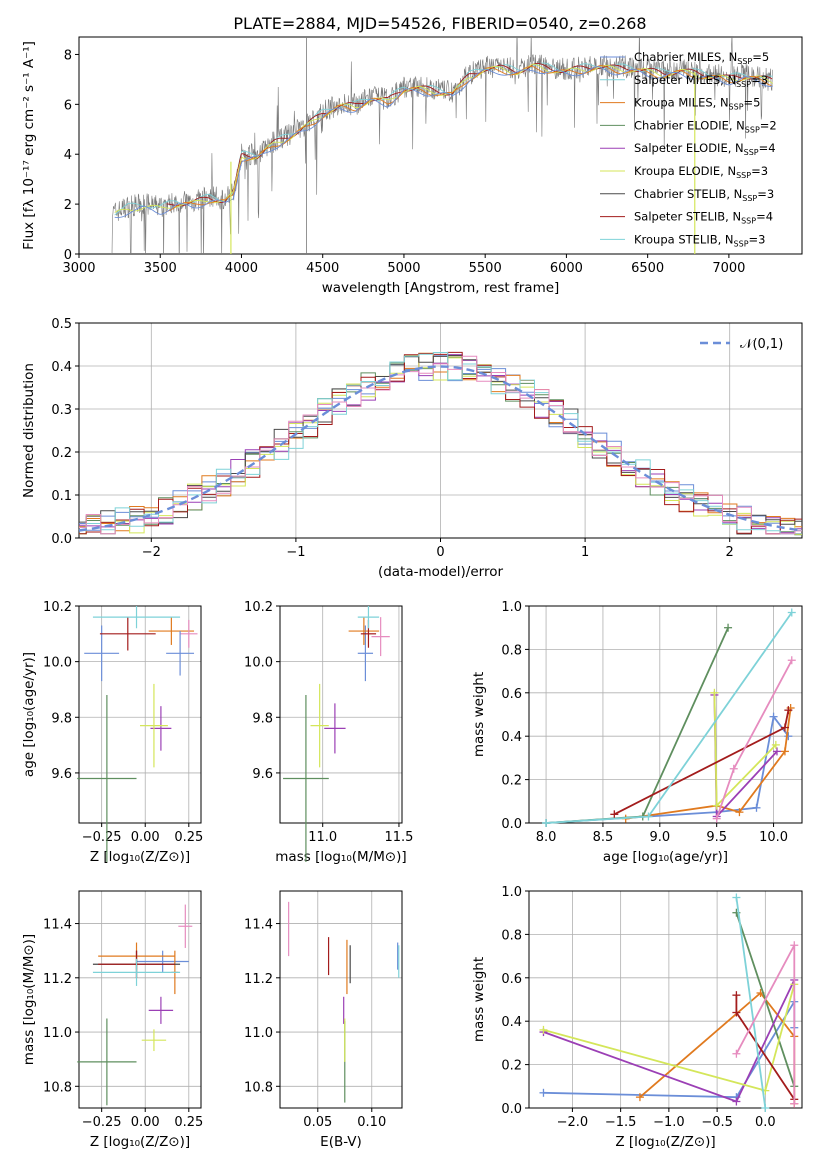 Image resolution: width=819 pixels, height=1170 pixels. What do you see at coordinates (511, 737) in the screenshot?
I see `weight-vs-age-ytick-label: 0.4` at bounding box center [511, 737].